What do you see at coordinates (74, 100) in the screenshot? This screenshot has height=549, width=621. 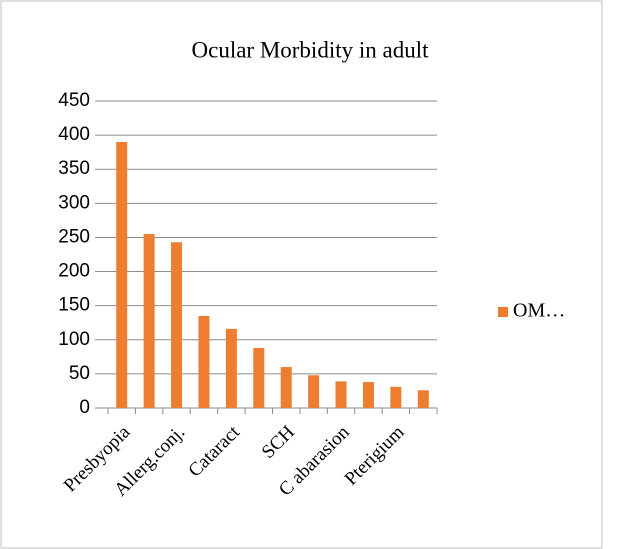 I see `y-tick-label: 450` at bounding box center [74, 100].